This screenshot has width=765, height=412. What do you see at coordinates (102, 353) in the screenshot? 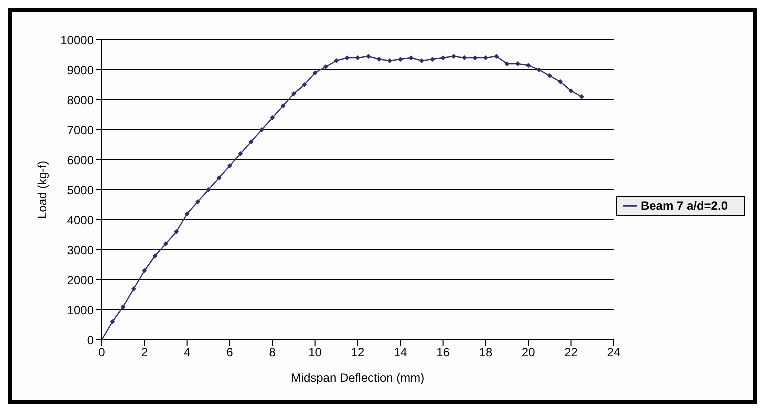
I see `x-tick-label: 0` at bounding box center [102, 353].